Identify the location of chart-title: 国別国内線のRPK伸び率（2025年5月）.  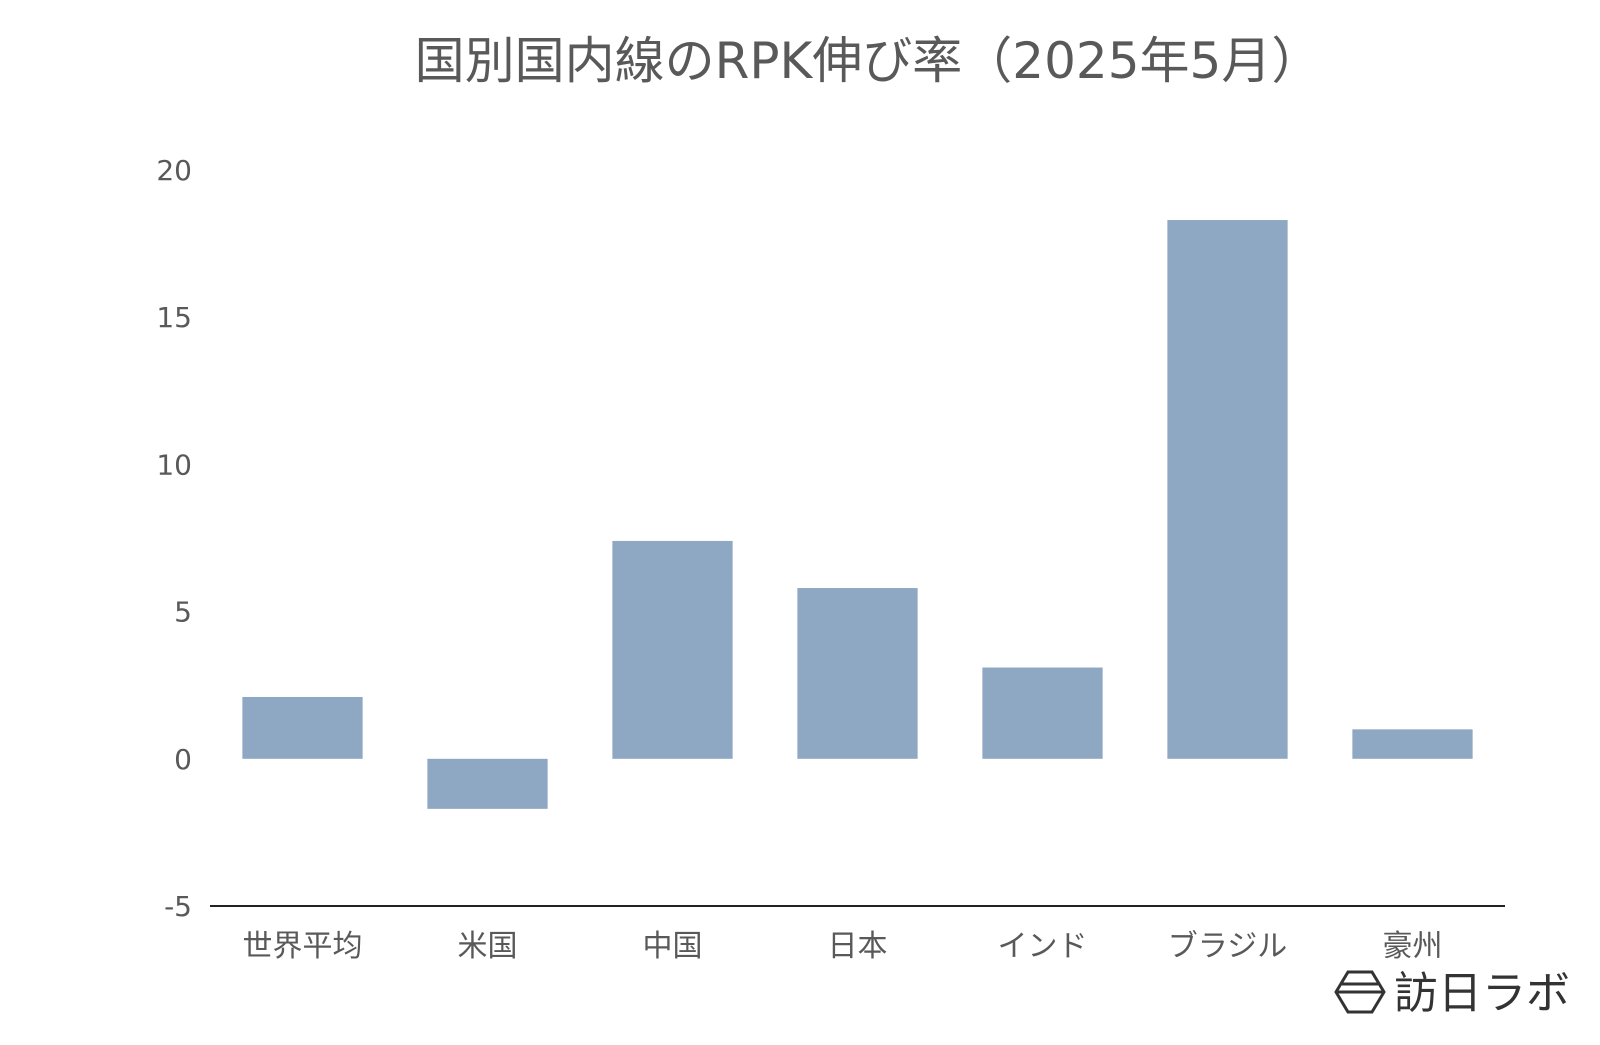
(868, 61).